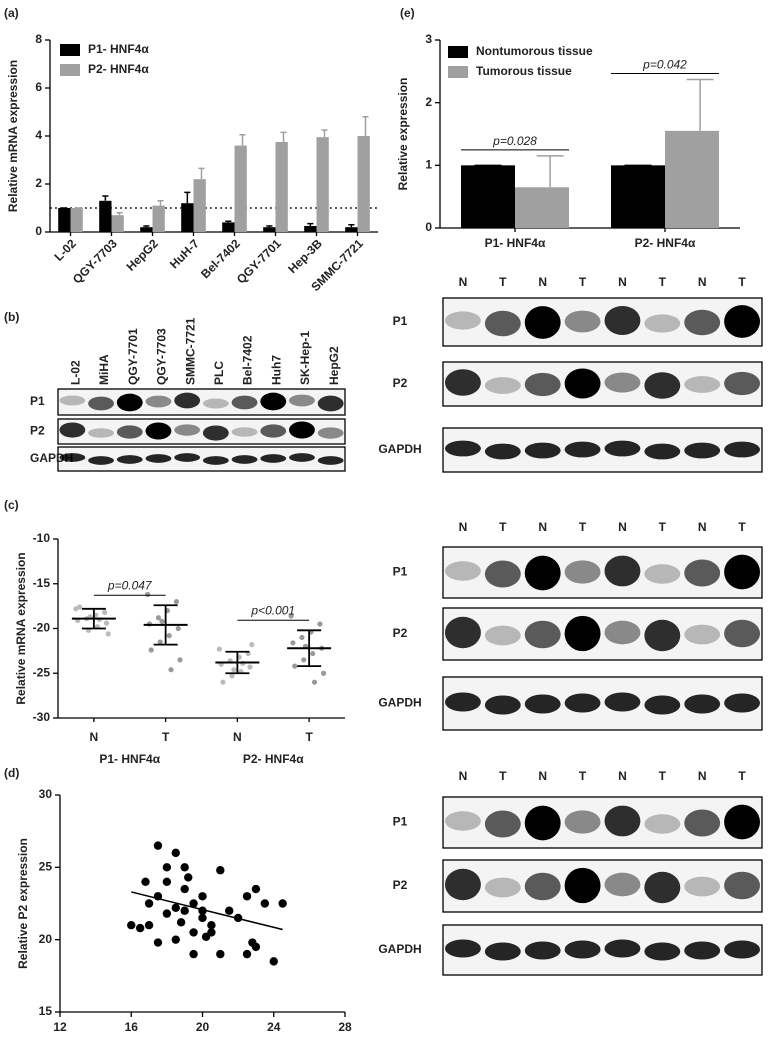  I want to click on lane-label: SK-Hep-1, so click(305, 358).